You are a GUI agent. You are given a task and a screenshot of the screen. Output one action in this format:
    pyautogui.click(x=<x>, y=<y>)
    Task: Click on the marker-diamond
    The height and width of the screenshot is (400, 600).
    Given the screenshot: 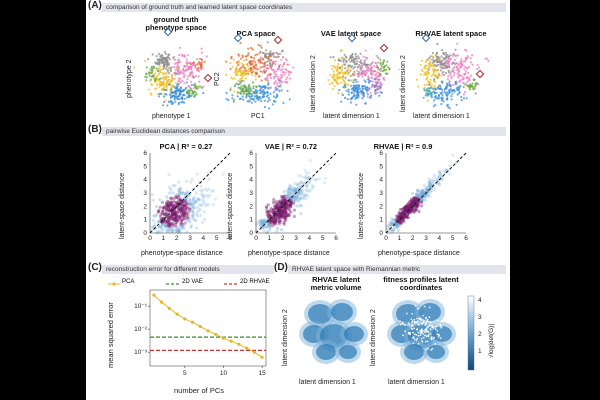 What is the action you would take?
    pyautogui.click(x=352, y=38)
    